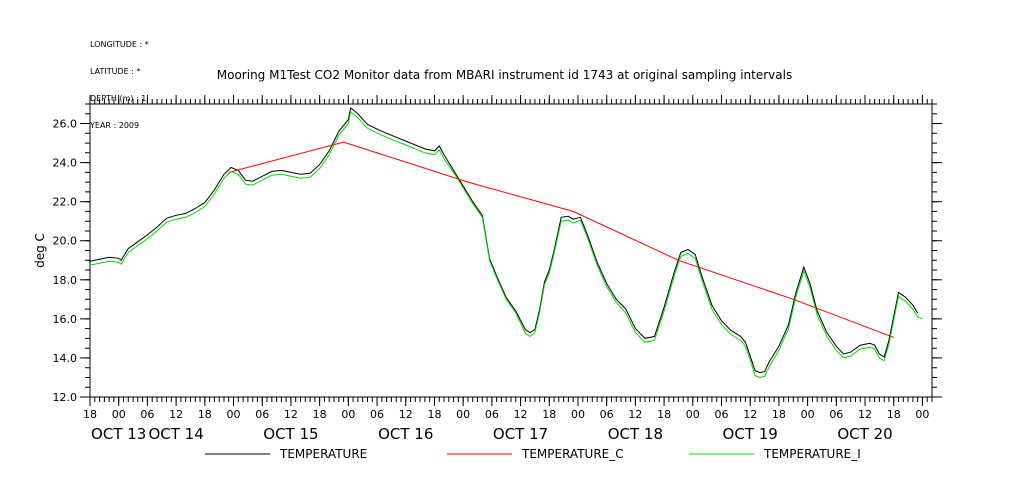  What do you see at coordinates (65, 319) in the screenshot?
I see `y-tick-label: 16.0` at bounding box center [65, 319].